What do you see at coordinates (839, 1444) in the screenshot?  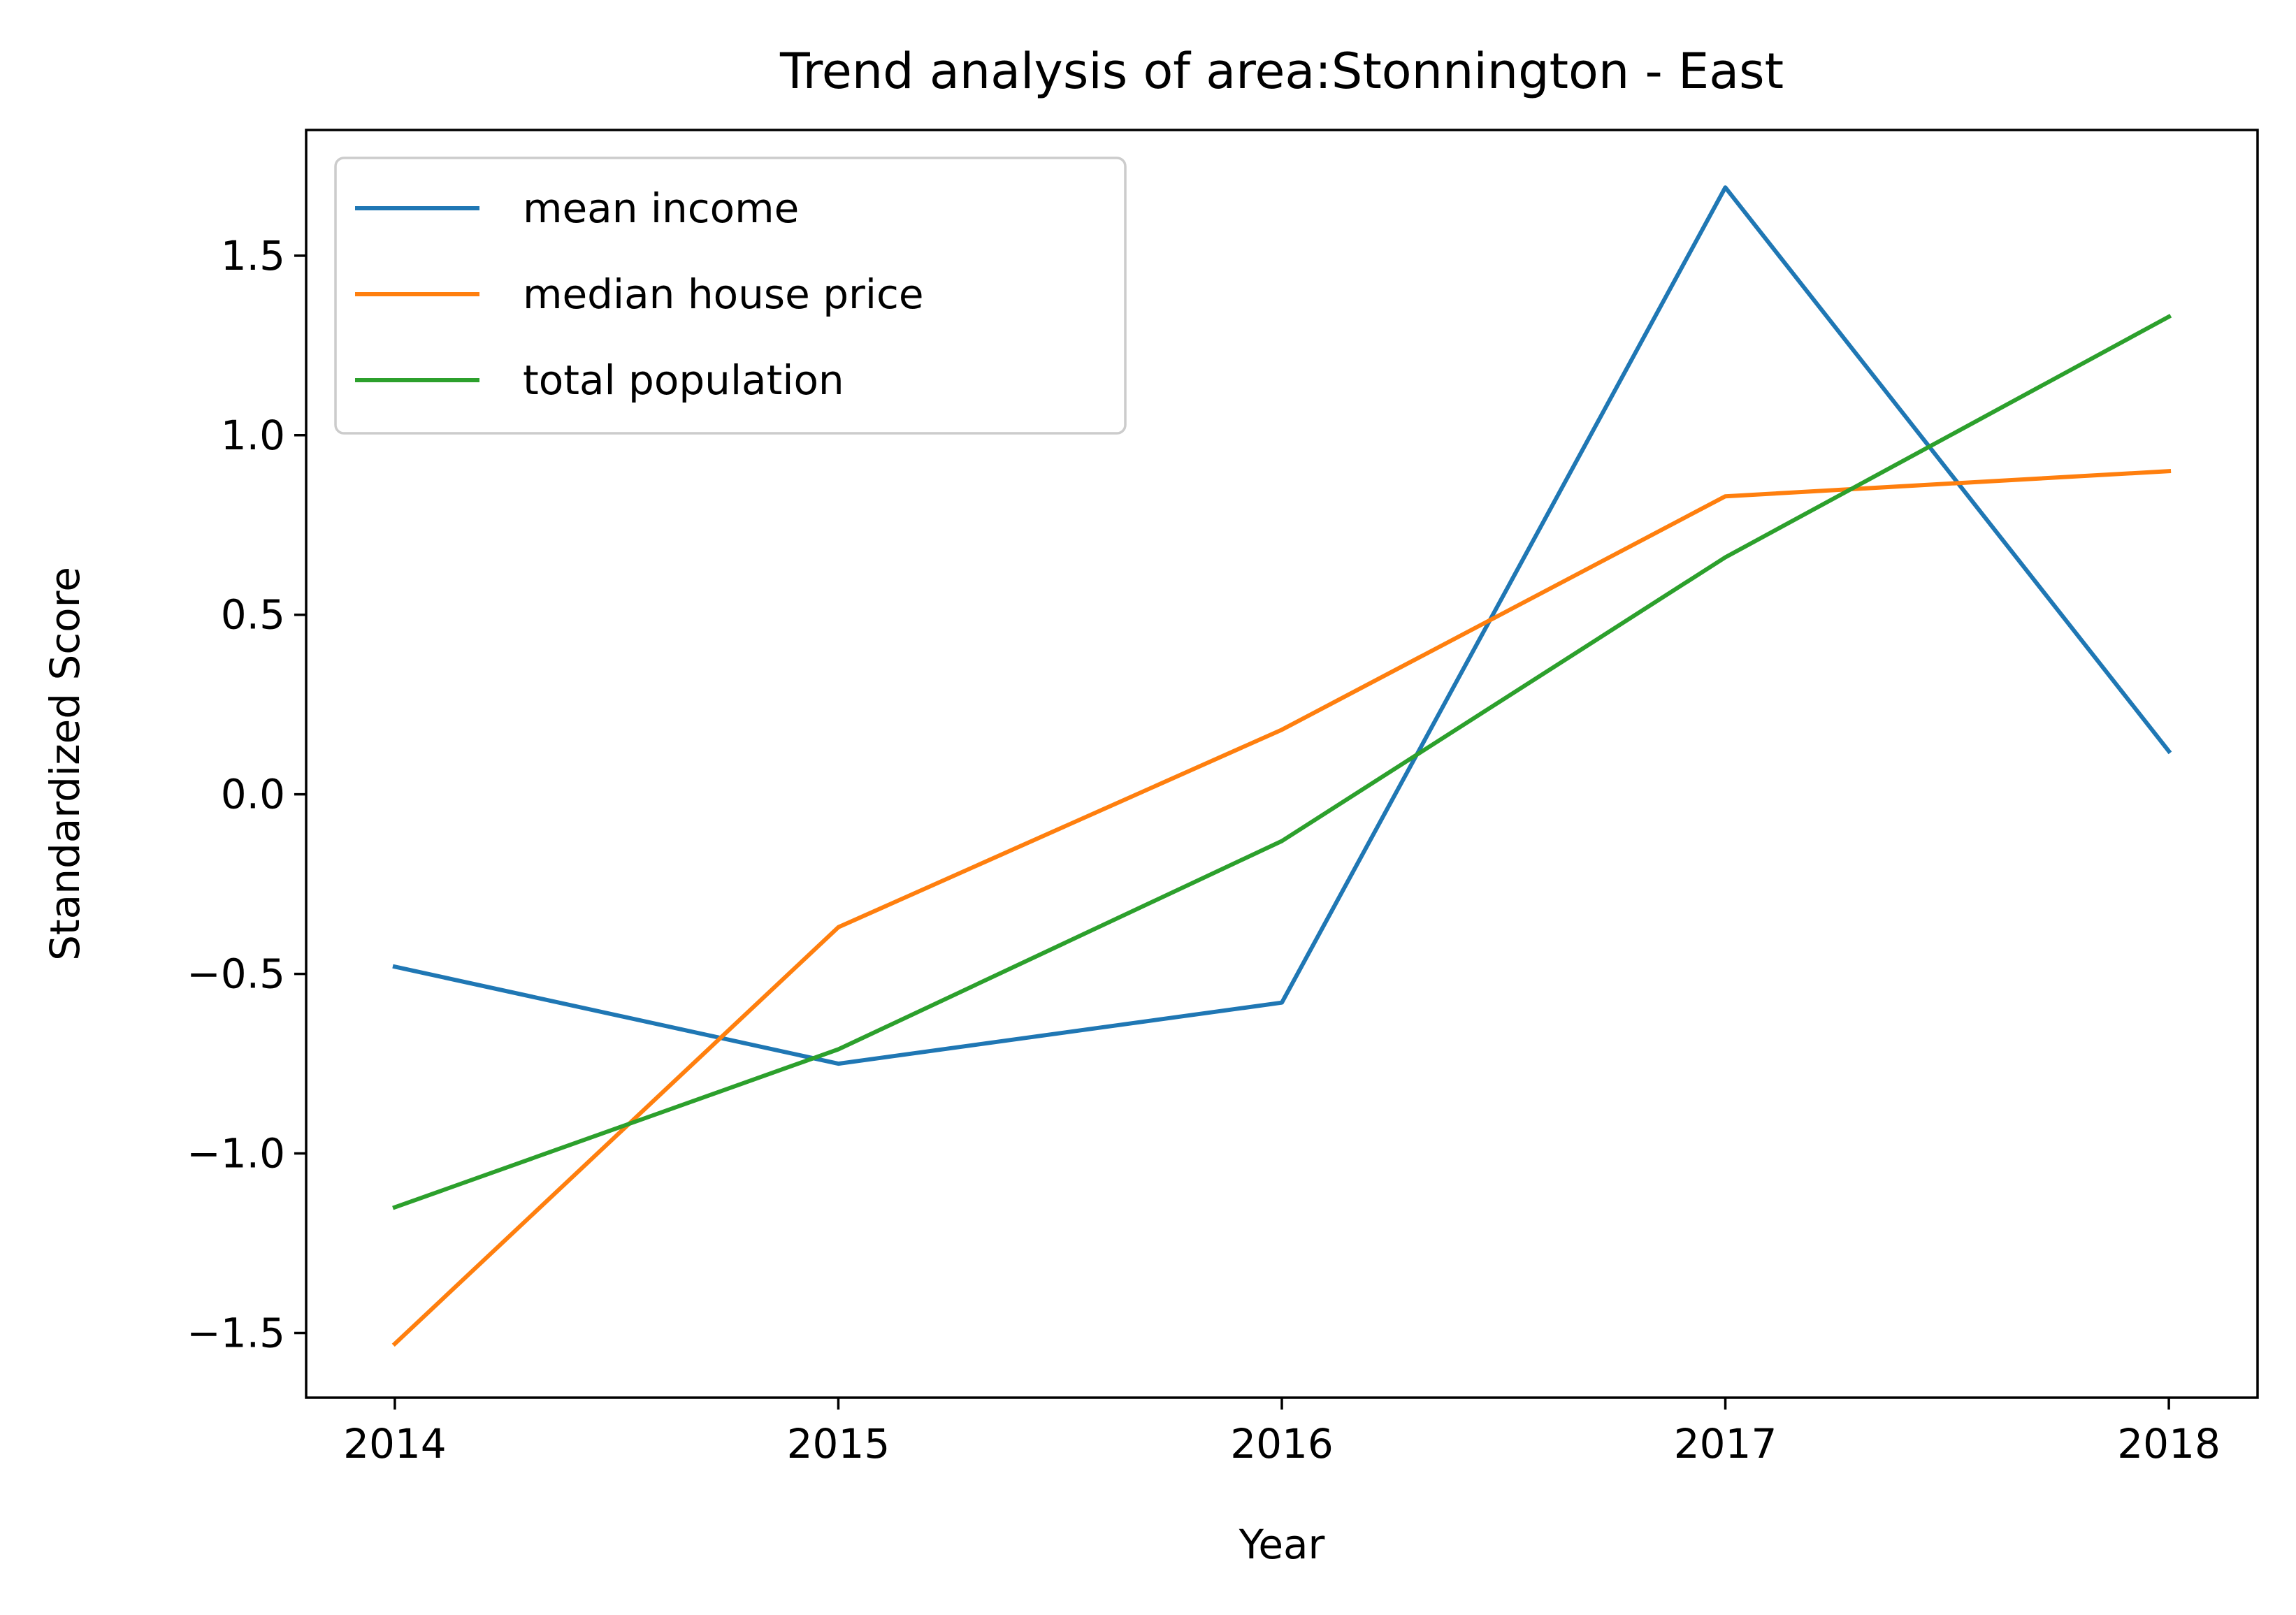 I see `x-tick-label: 2015` at bounding box center [839, 1444].